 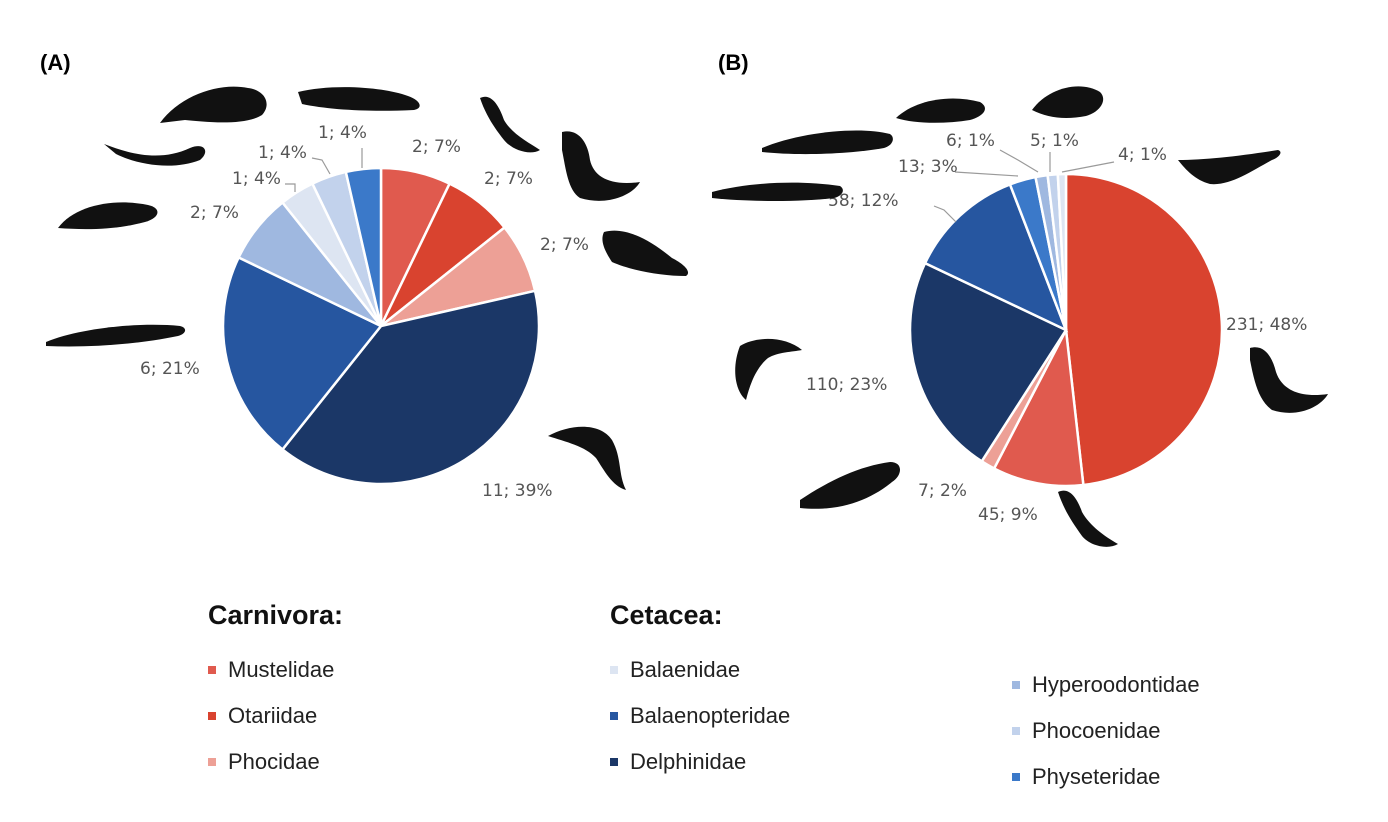 I want to click on data-label: 7; 2%, so click(x=942, y=491).